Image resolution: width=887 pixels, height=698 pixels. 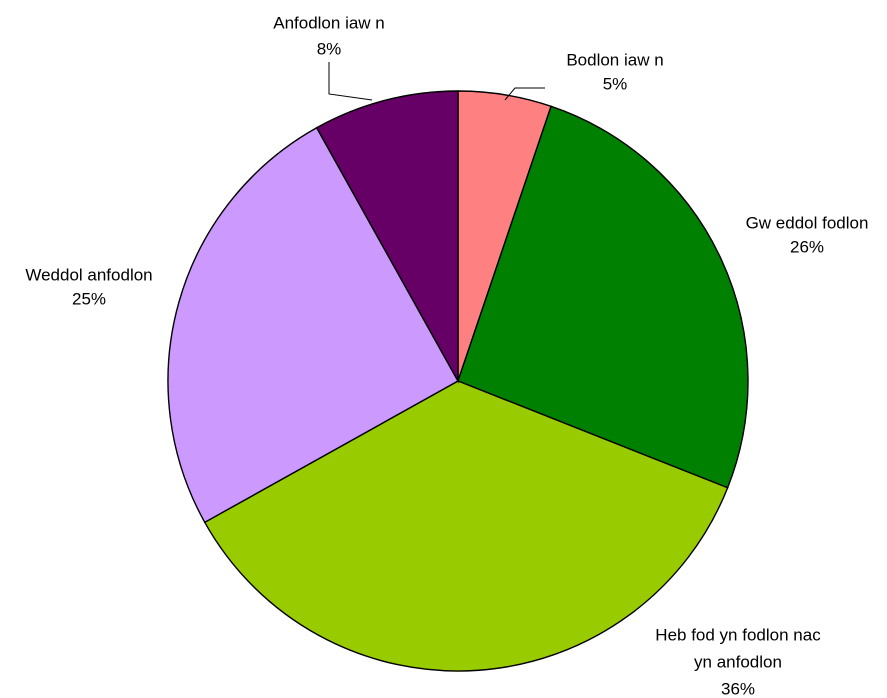 I want to click on slice-label-heb-fod-yn-fodlon-nac-yn-anfodlon-line-1: Heb fod yn fodlon nac, so click(x=738, y=634).